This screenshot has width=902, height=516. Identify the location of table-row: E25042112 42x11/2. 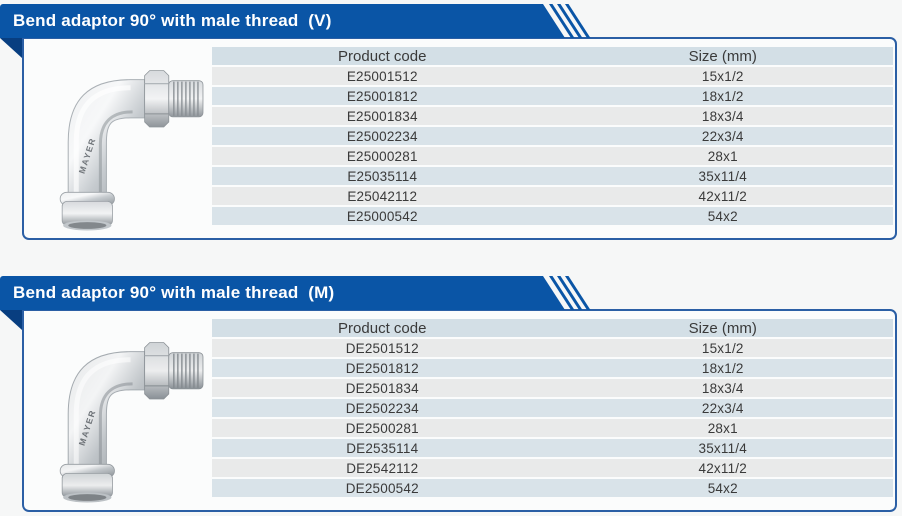
(552, 196).